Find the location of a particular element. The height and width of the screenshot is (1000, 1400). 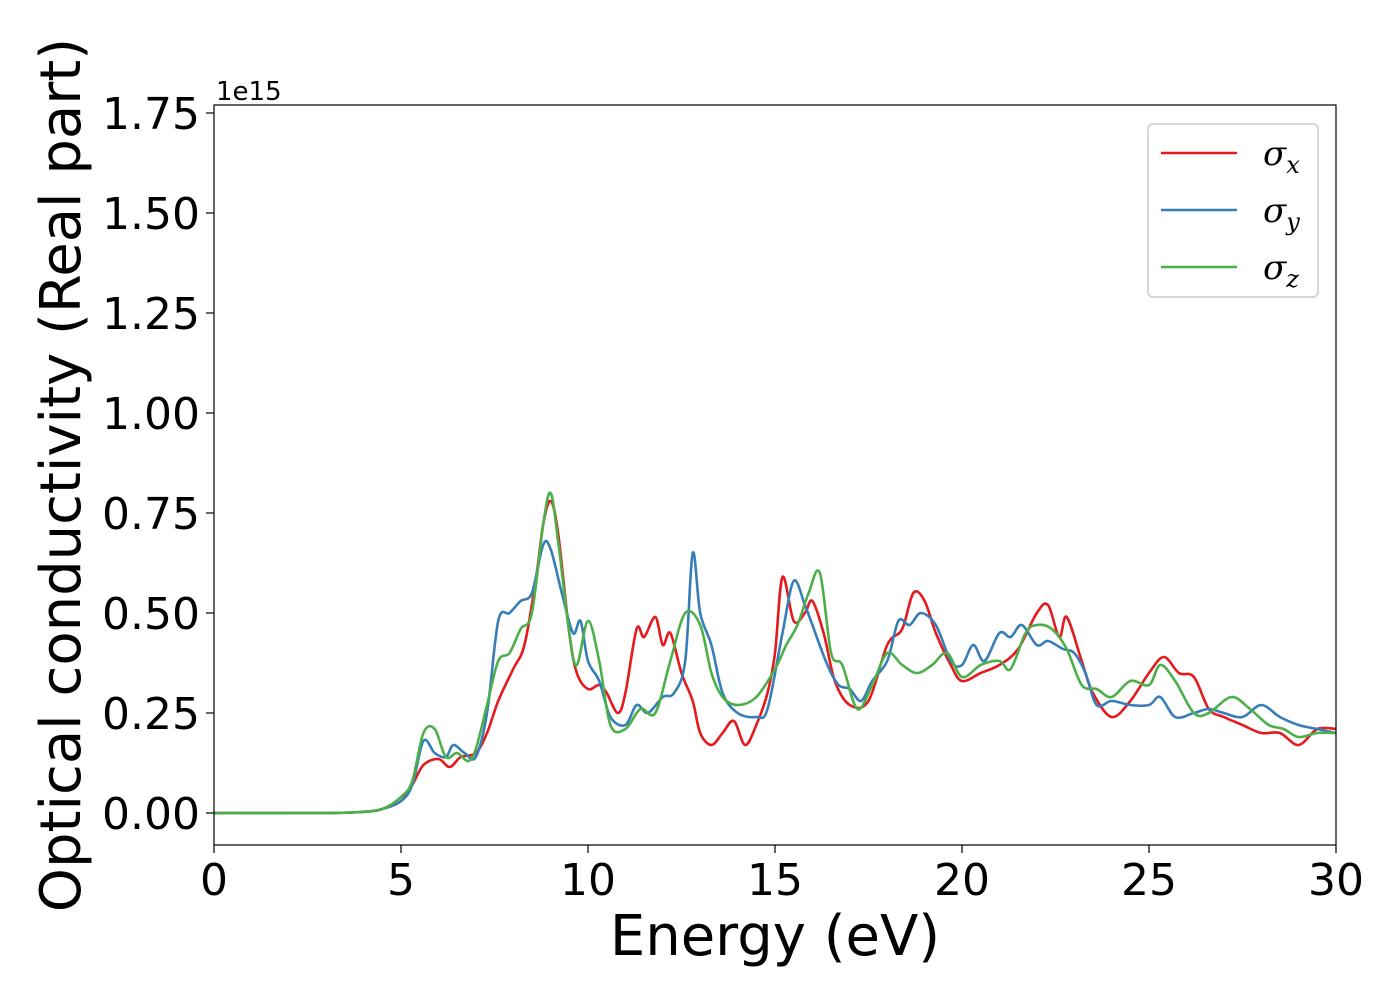

y-axis-label: Optical conductivity (Real part) is located at coordinates (61, 475).